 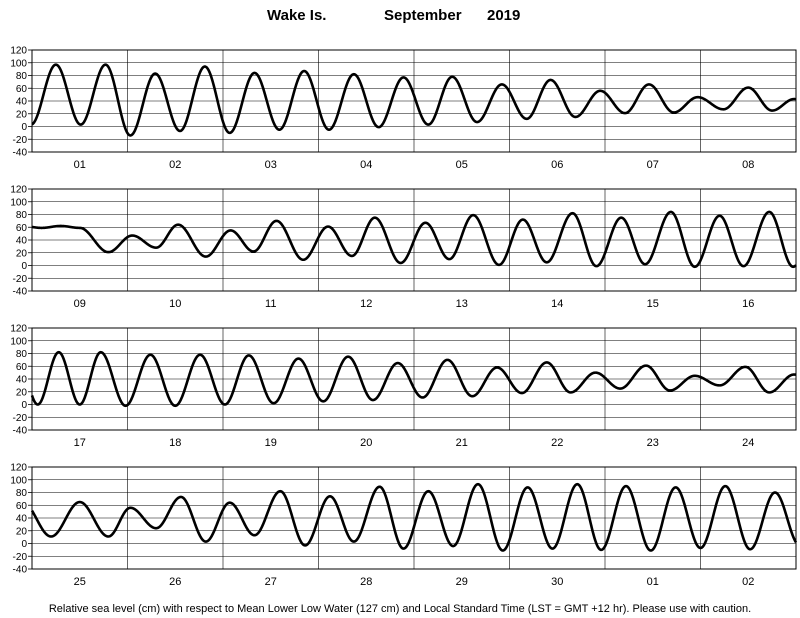 What do you see at coordinates (366, 165) in the screenshot?
I see `day-label: 04` at bounding box center [366, 165].